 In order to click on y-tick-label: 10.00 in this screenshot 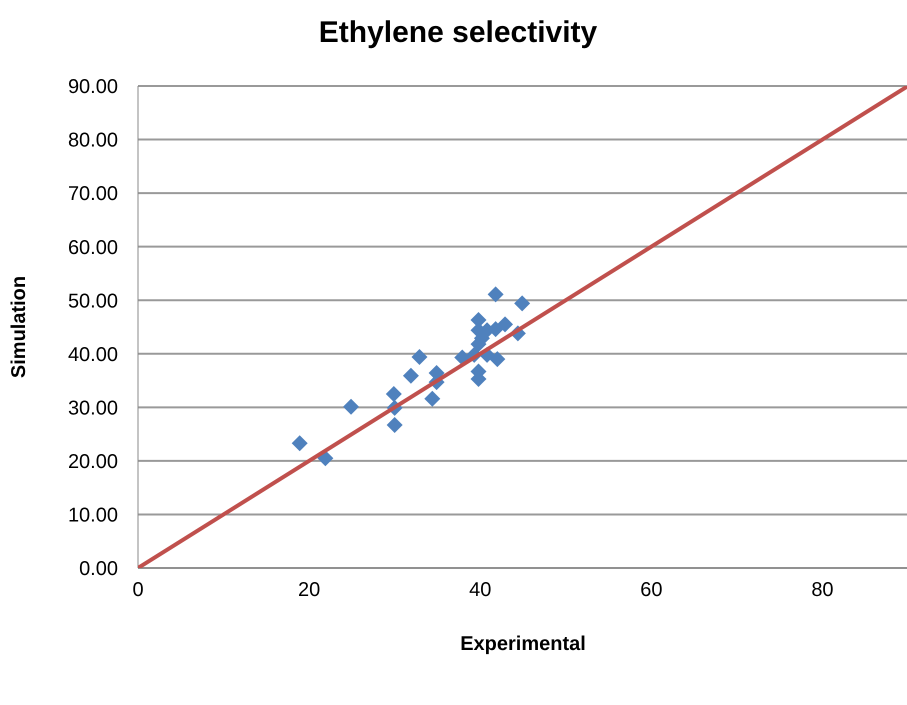, I will do `click(93, 515)`.